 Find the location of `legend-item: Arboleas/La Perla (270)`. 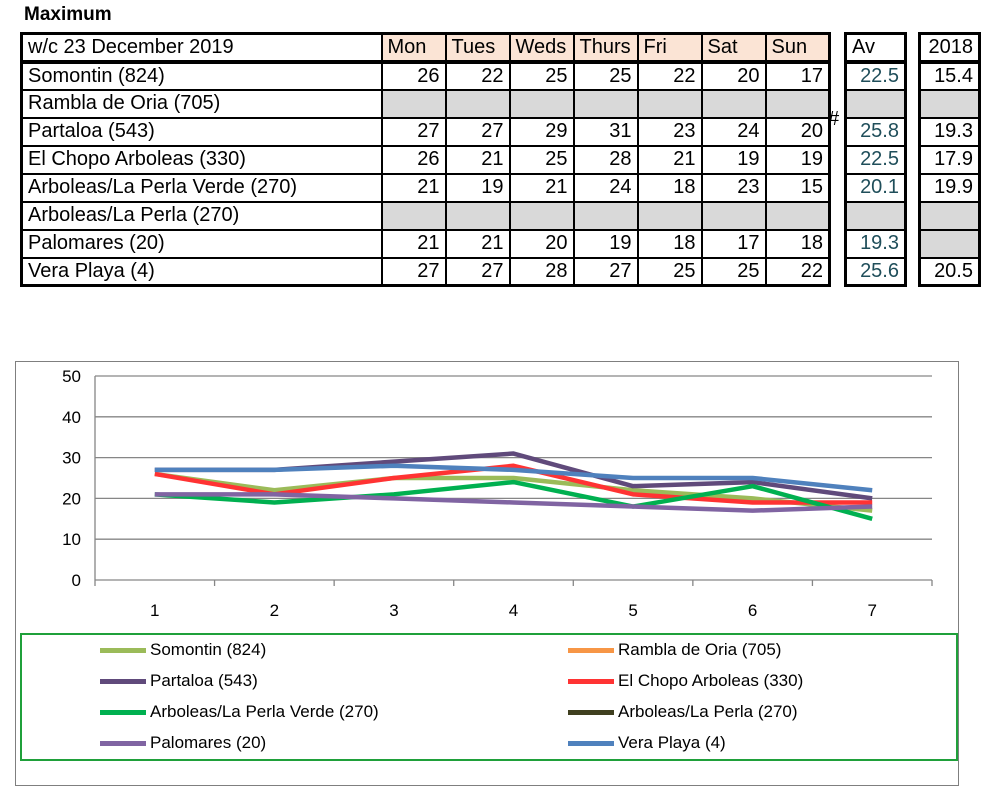

legend-item: Arboleas/La Perla (270) is located at coordinates (683, 712).